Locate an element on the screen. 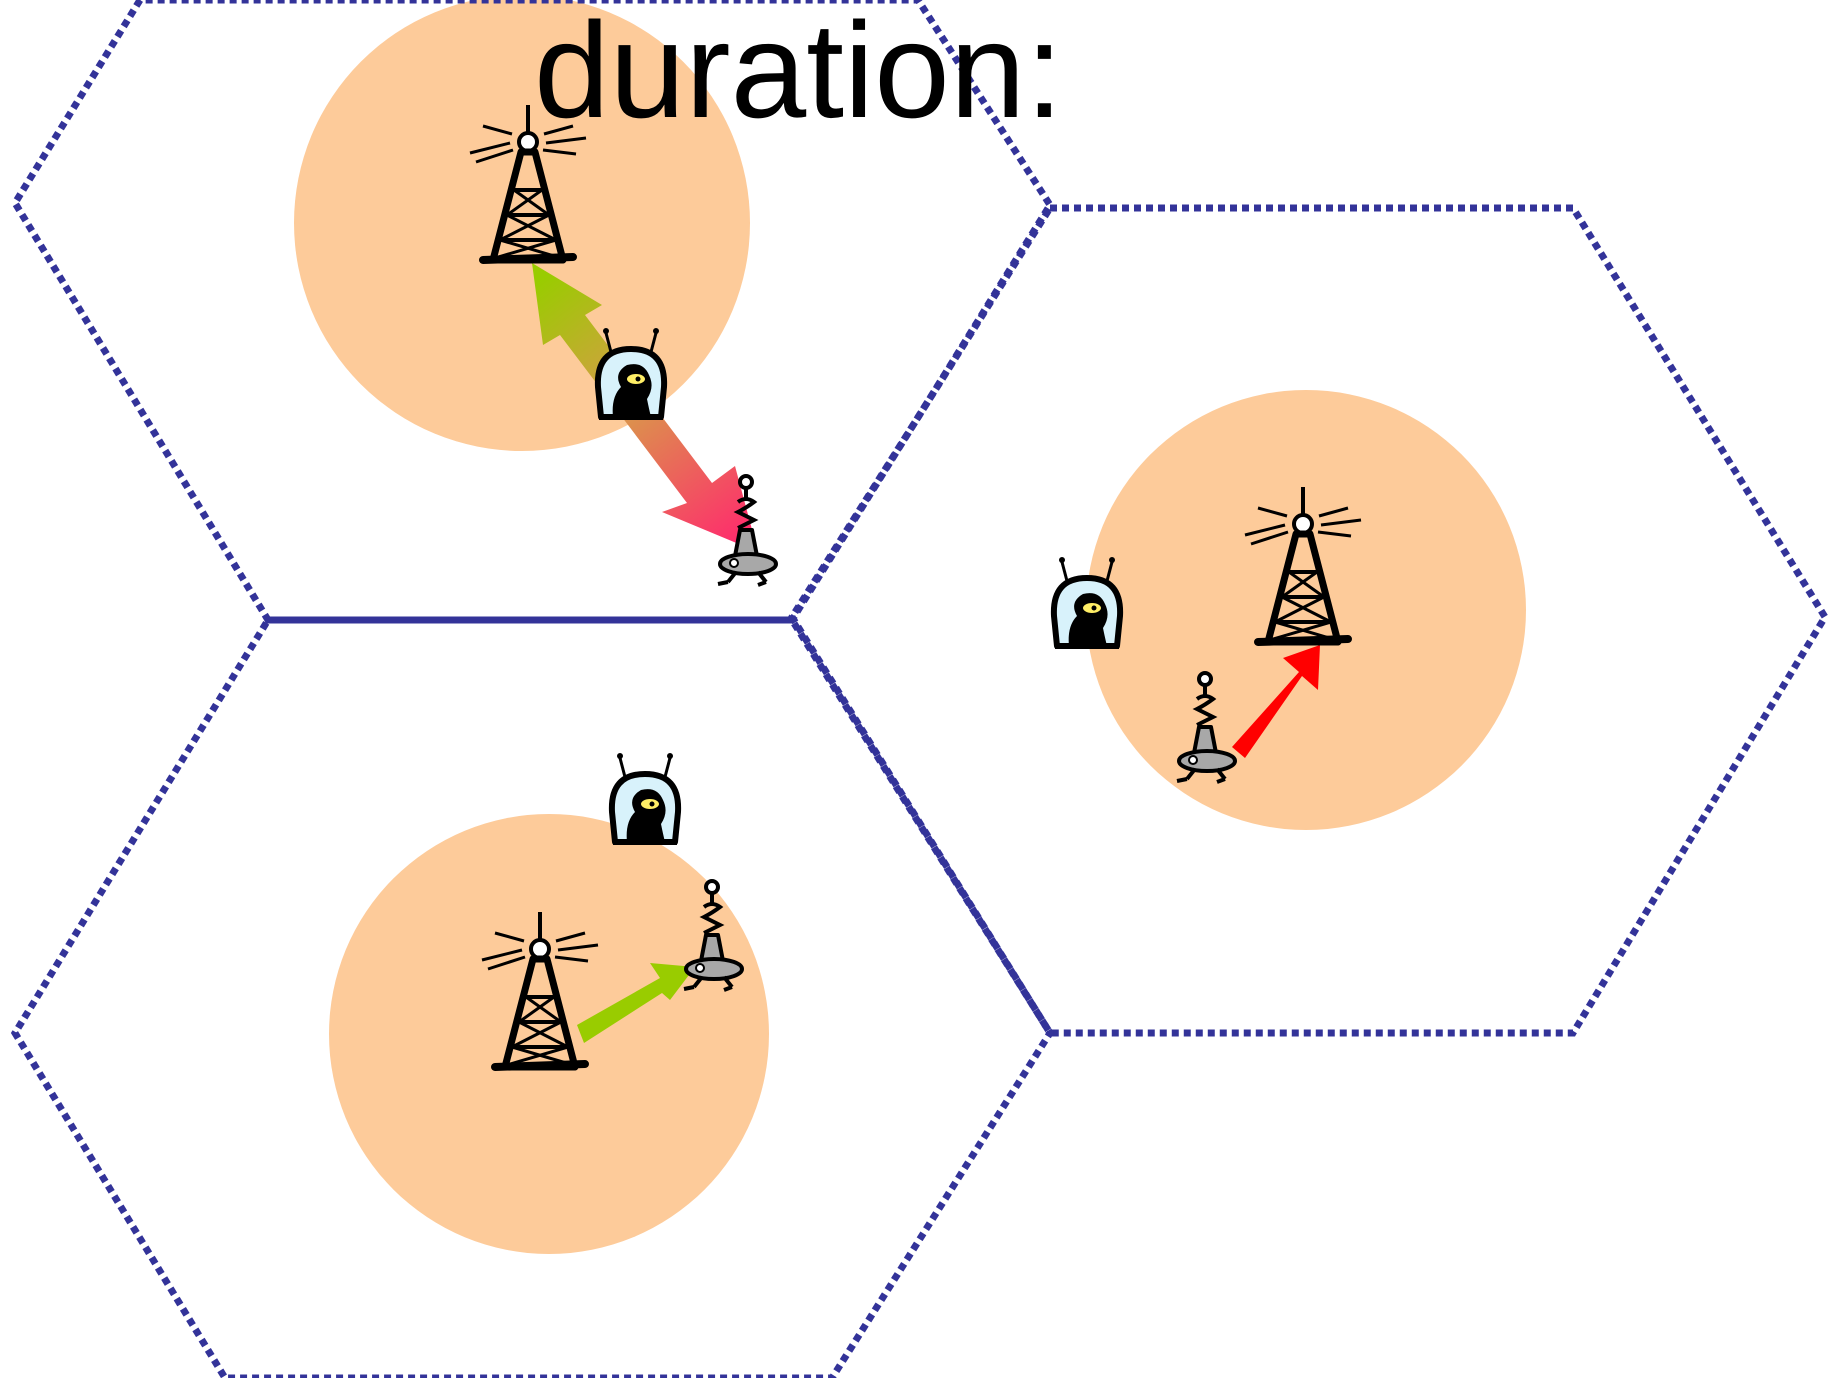 This screenshot has height=1378, width=1832. downlink-arrow-green is located at coordinates (636, 1003).